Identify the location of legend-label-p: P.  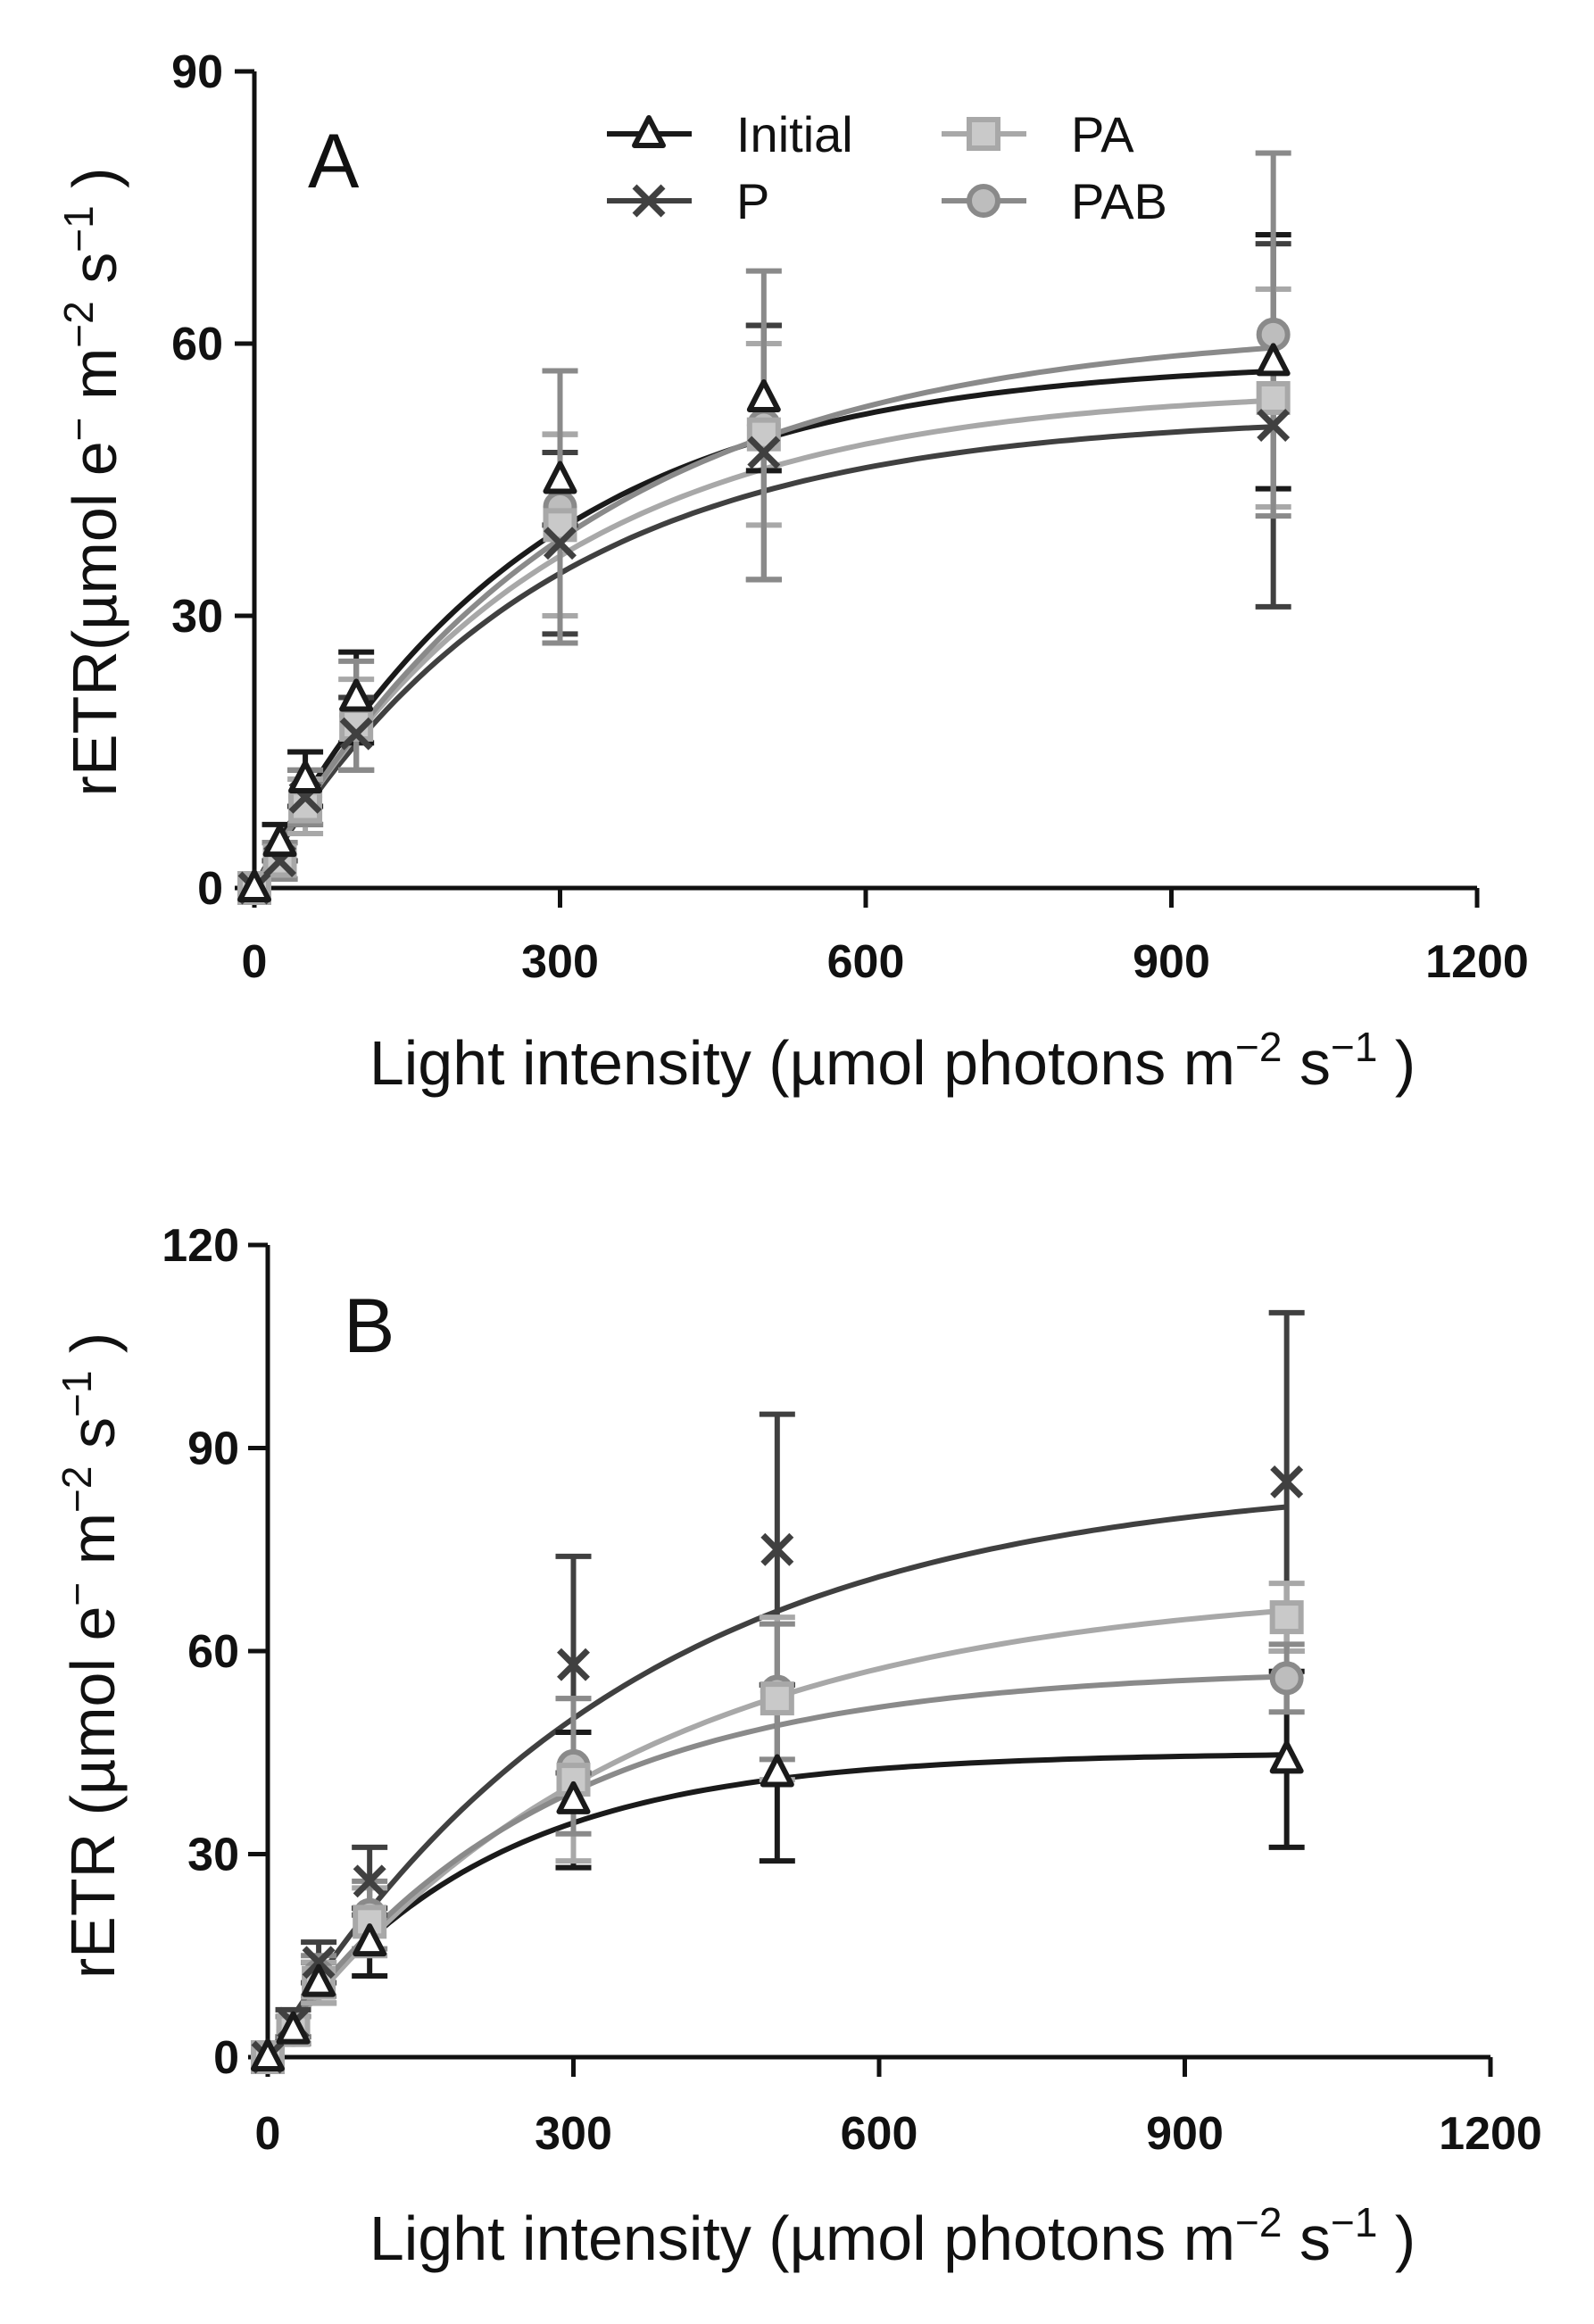
(752, 201).